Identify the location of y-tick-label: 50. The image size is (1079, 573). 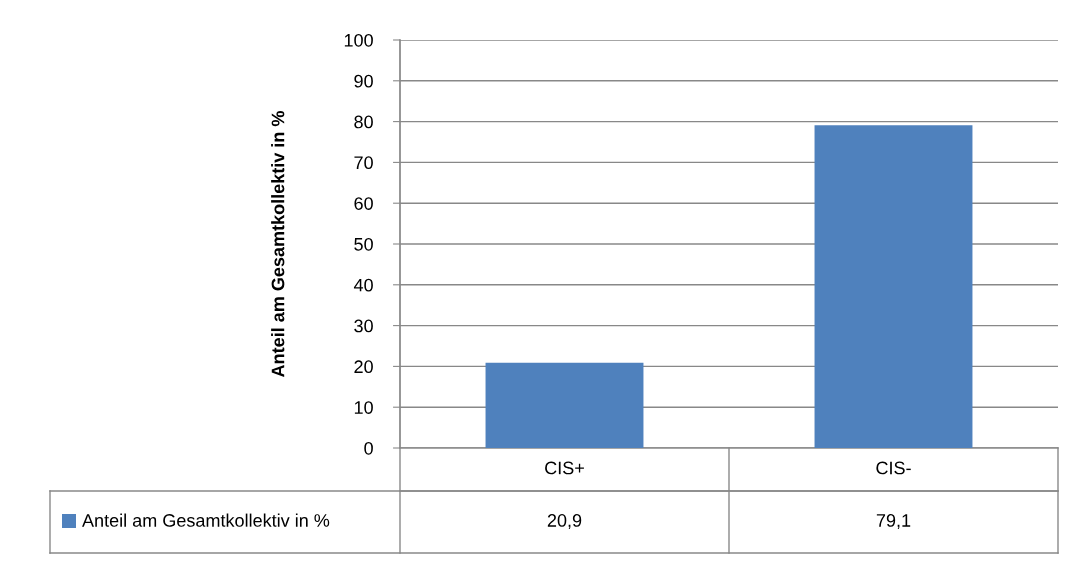
(363, 244).